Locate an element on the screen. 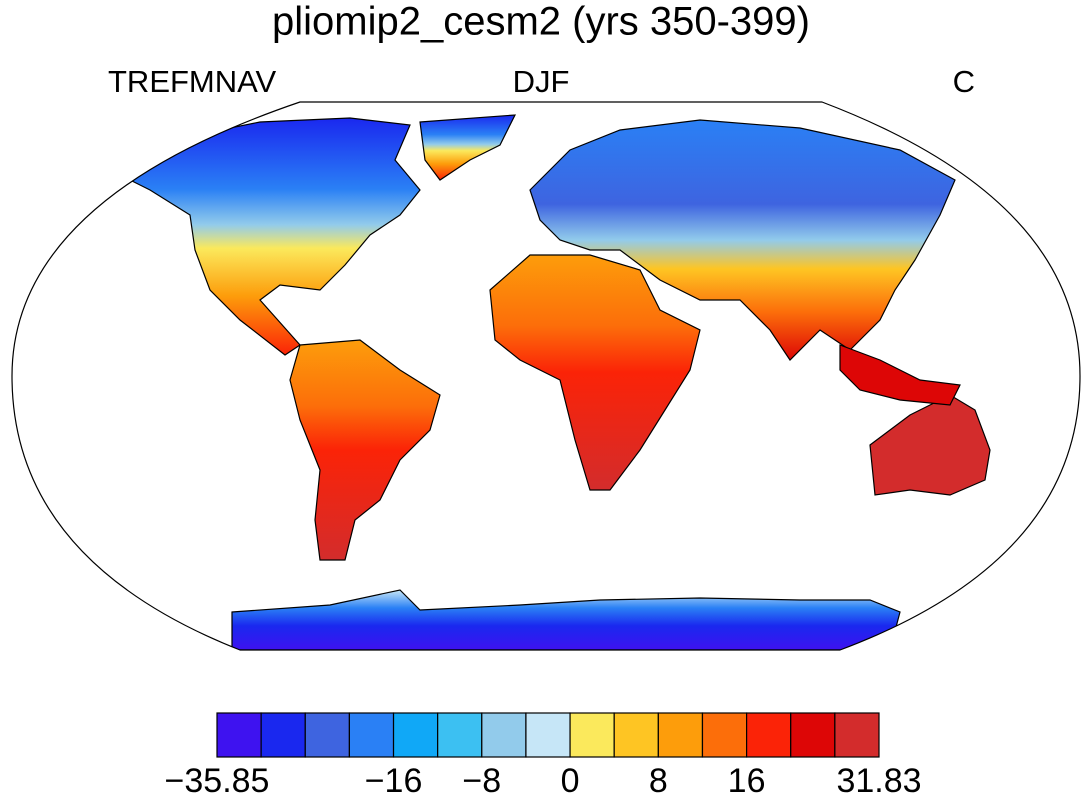  colorbar-label: −35.85 is located at coordinates (217, 780).